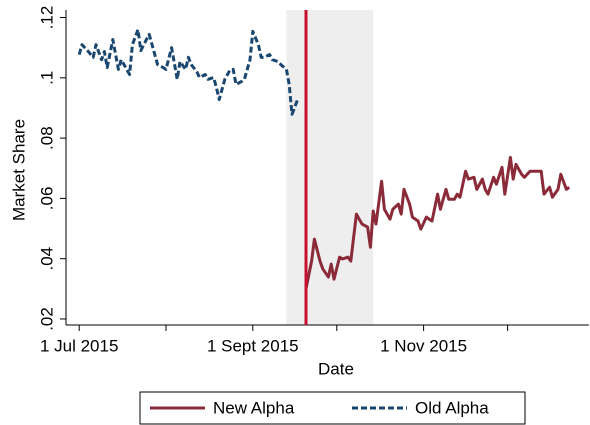  What do you see at coordinates (46, 199) in the screenshot?
I see `y-tick-label: .06` at bounding box center [46, 199].